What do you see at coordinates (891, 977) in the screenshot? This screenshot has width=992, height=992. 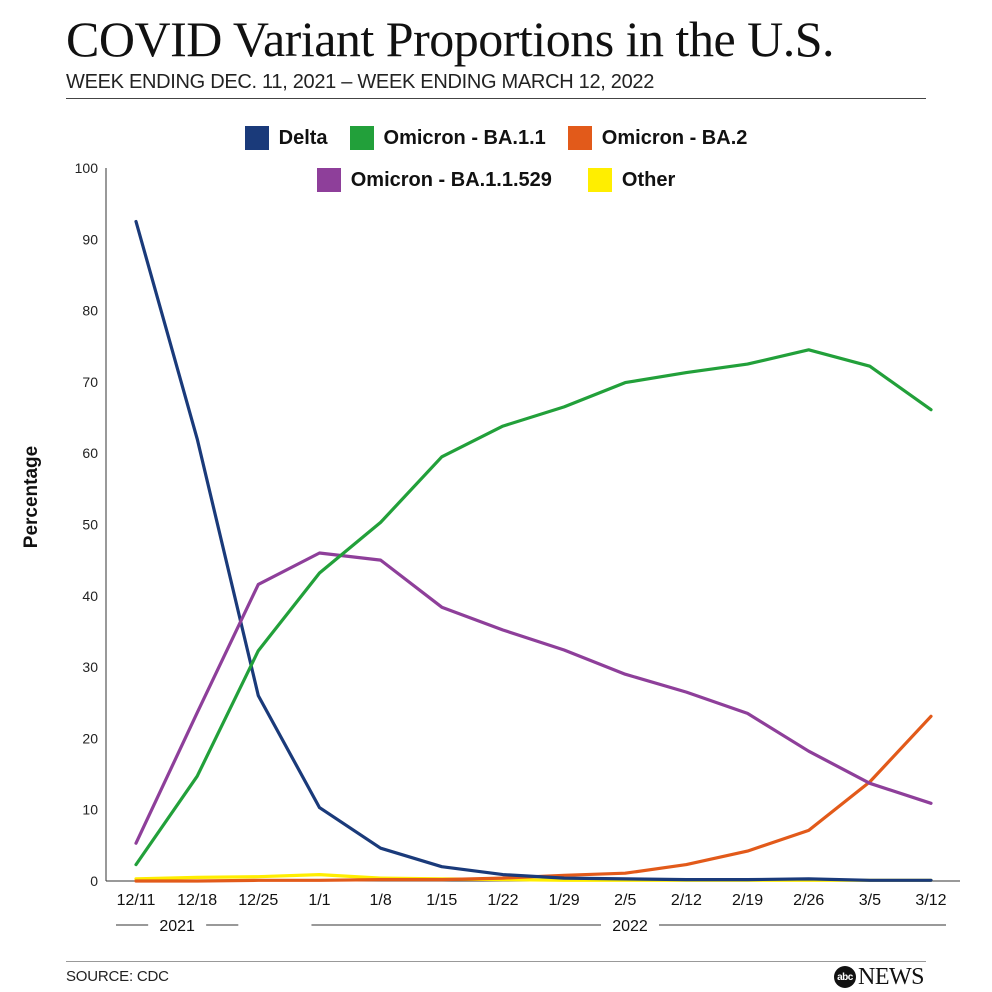 I see `news-wordmark: NEWS` at bounding box center [891, 977].